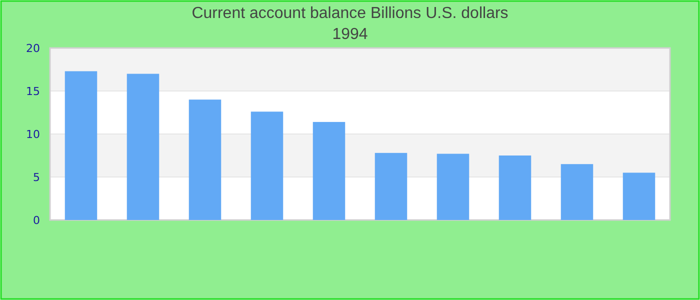 Image resolution: width=700 pixels, height=300 pixels. What do you see at coordinates (350, 13) in the screenshot?
I see `chart-title: Current account balance Billions U.S. dollars` at bounding box center [350, 13].